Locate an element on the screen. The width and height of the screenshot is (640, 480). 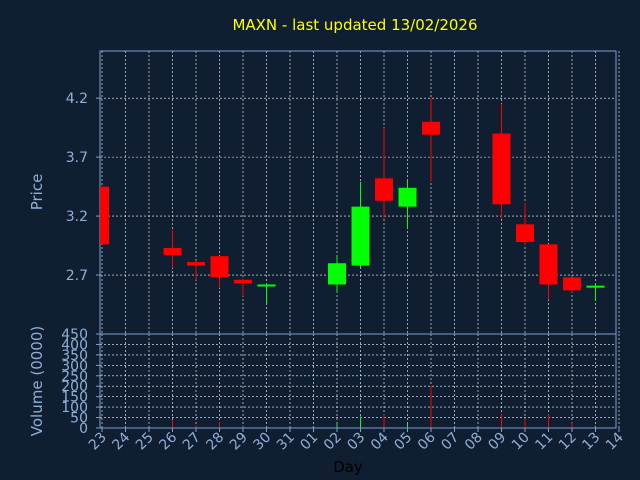
x-tick-label: 08 is located at coordinates (474, 442).